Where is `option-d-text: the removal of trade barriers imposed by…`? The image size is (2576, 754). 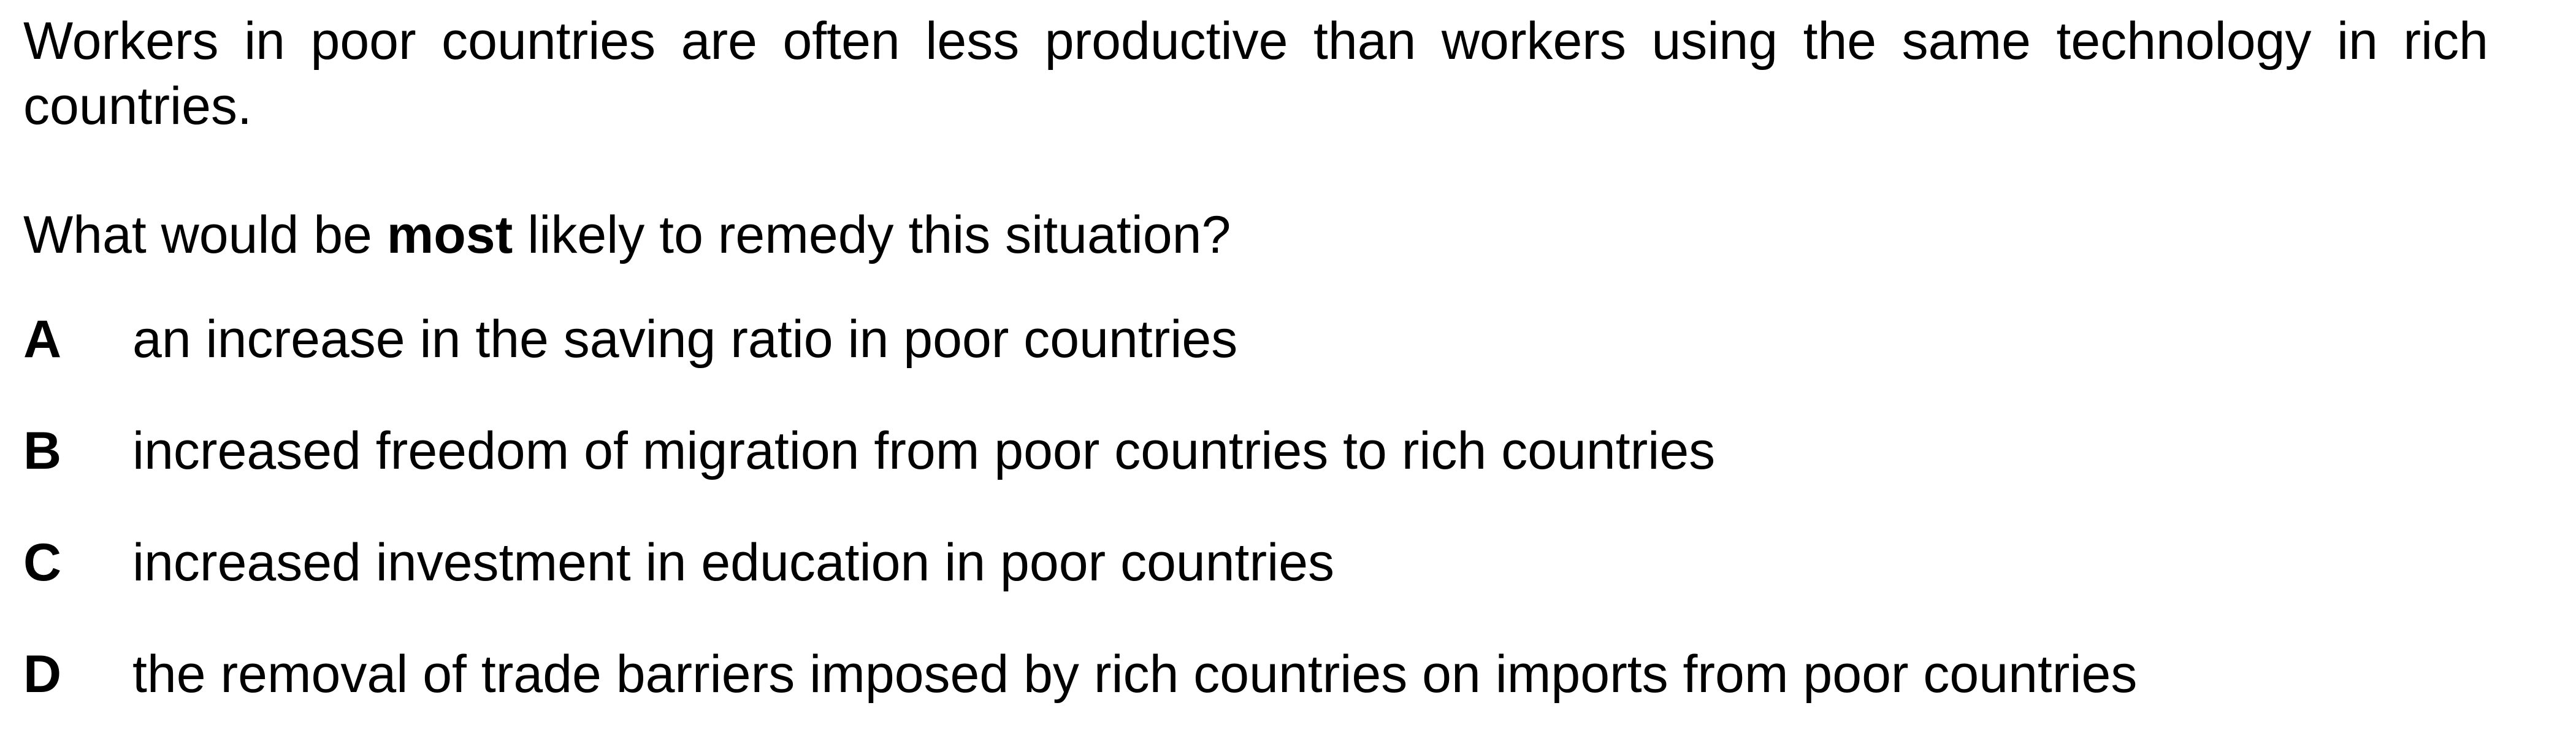
option-d-text: the removal of trade barriers imposed by… is located at coordinates (1135, 674).